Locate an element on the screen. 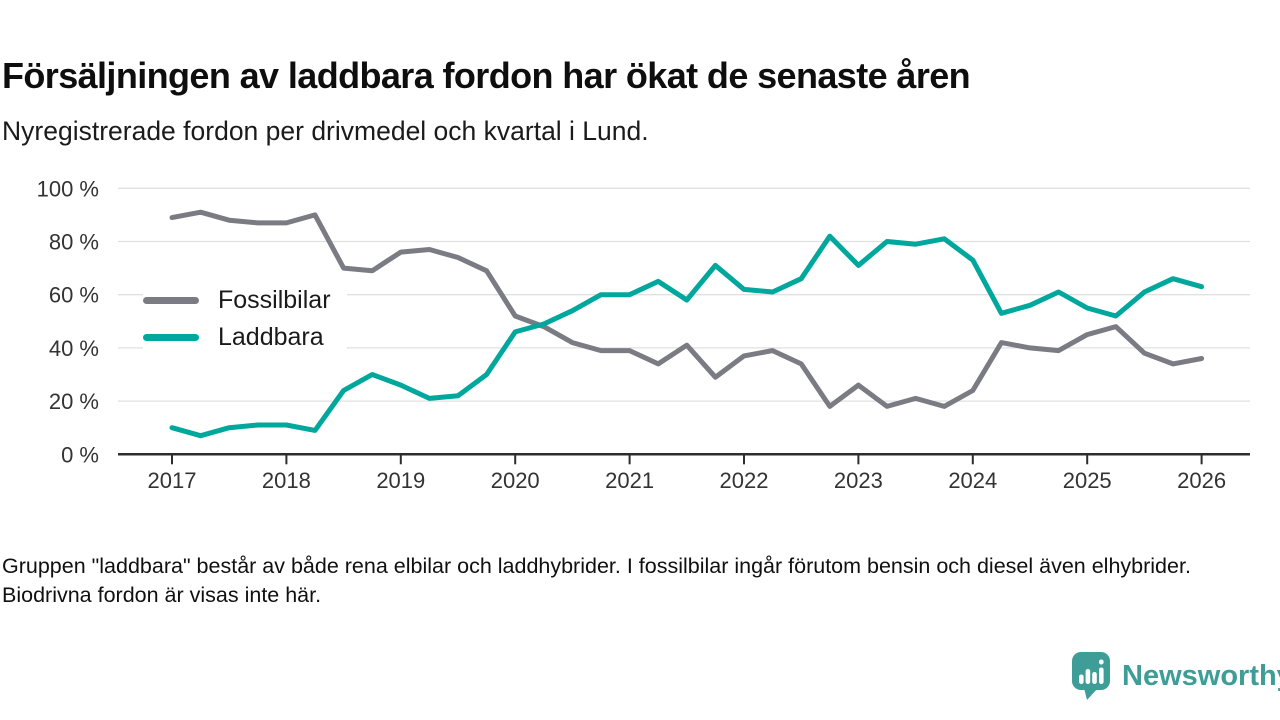  x-tick-label: 2025 is located at coordinates (1087, 480).